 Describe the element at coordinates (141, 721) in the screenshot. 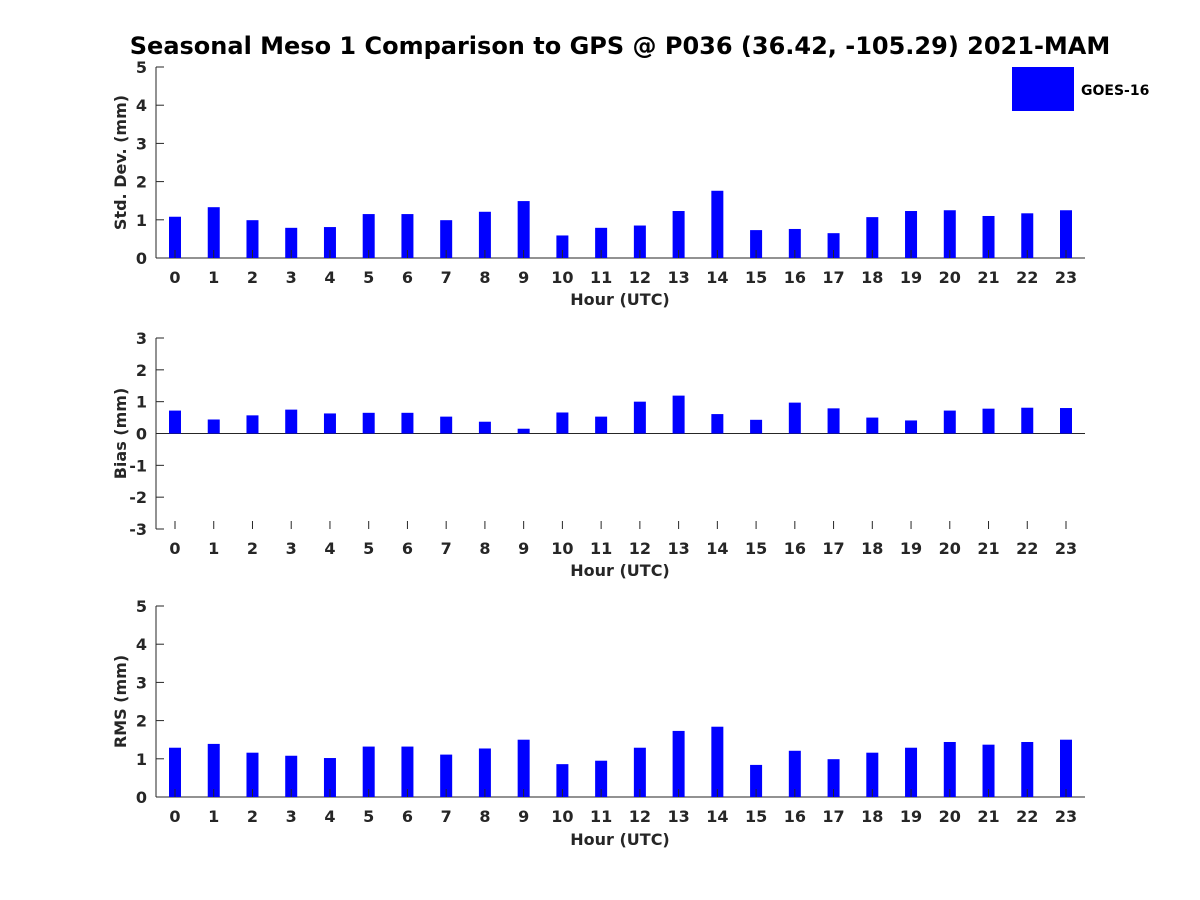

I see `y-tick-label: 2` at that location.